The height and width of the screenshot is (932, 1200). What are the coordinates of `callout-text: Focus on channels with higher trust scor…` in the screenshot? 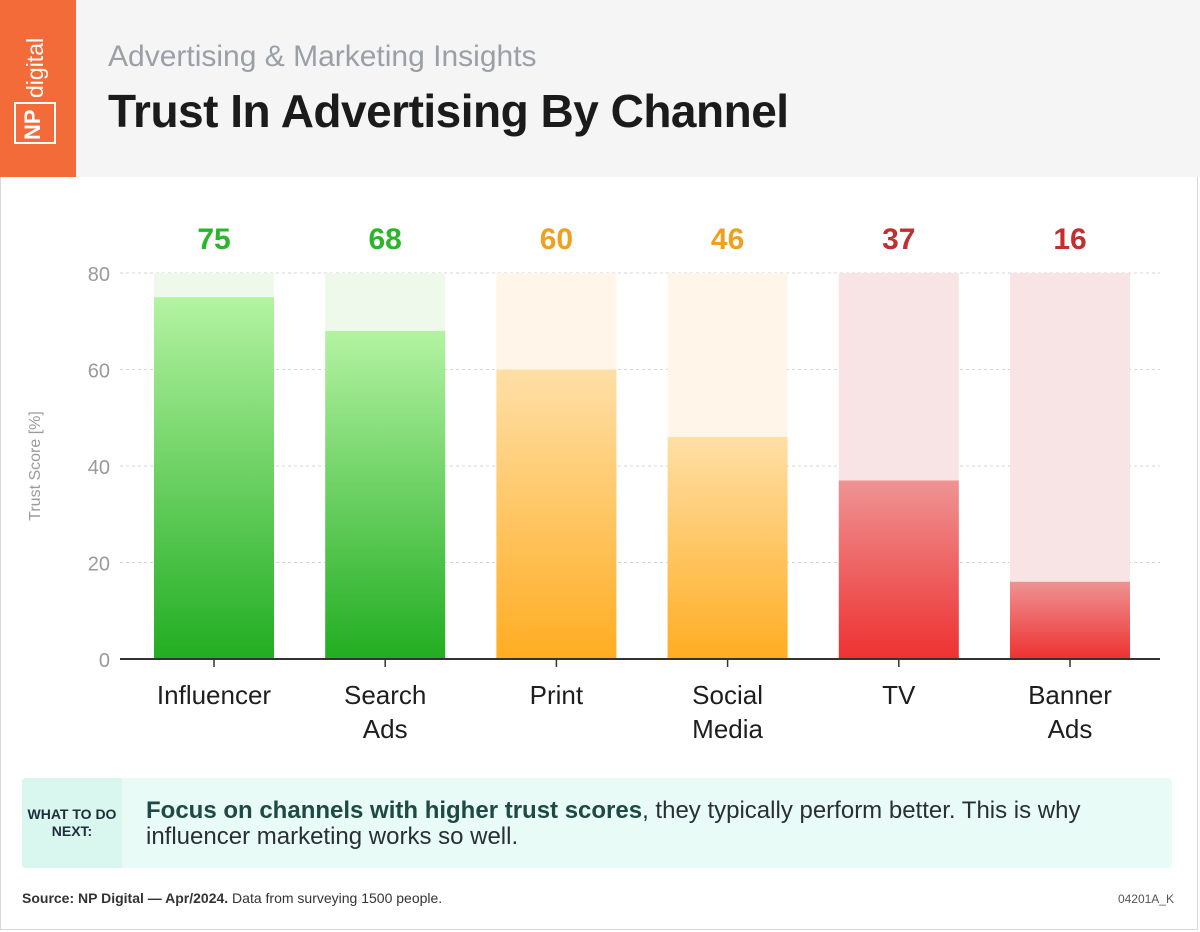 It's located at (641, 824).